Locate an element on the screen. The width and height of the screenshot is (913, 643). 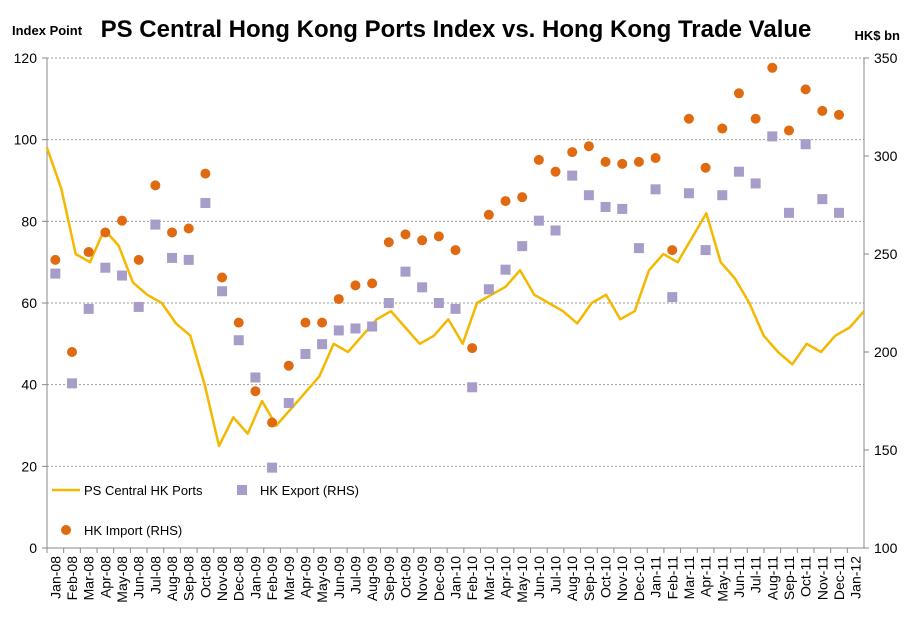
y-right-tick-label: 250 is located at coordinates (886, 254).